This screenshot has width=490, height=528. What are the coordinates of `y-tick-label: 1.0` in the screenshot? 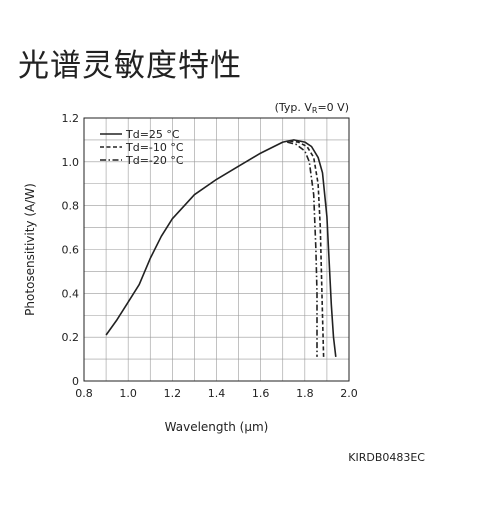 It's located at (71, 162).